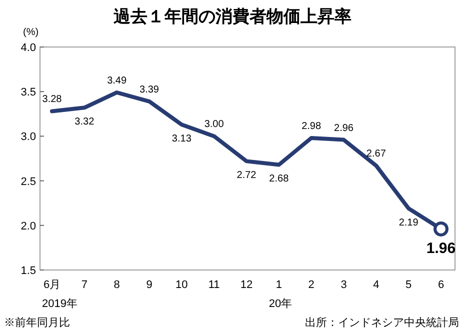 Image resolution: width=465 pixels, height=334 pixels. Describe the element at coordinates (149, 285) in the screenshot. I see `x-tick-label: 9` at that location.